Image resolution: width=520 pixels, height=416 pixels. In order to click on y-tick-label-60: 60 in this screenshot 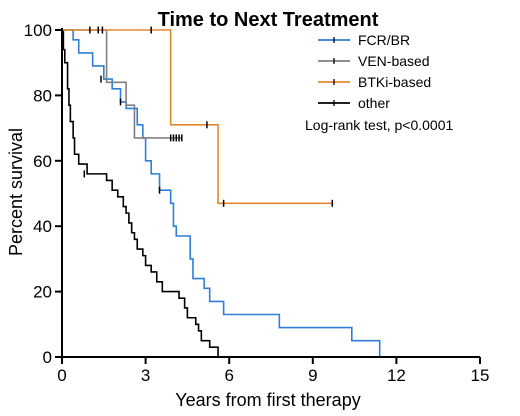, I will do `click(42, 161)`.